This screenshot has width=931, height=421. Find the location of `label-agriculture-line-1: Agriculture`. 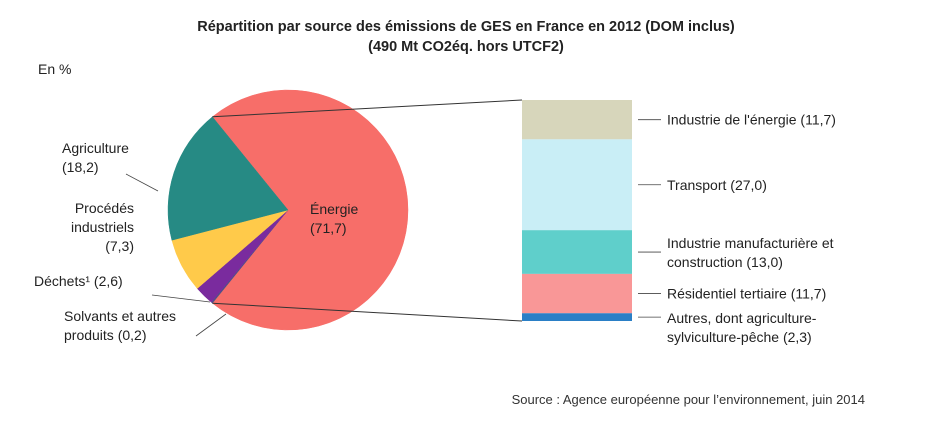

label-agriculture-line-1: Agriculture is located at coordinates (95, 148).